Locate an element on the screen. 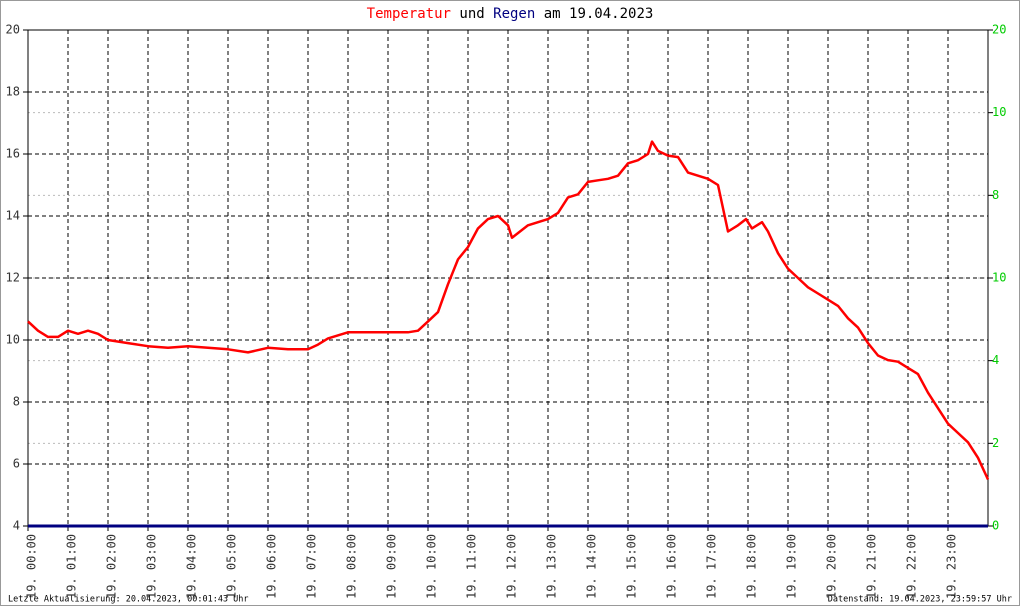 Image resolution: width=1020 pixels, height=606 pixels. x-tick-label: 19. 21:00 is located at coordinates (872, 566).